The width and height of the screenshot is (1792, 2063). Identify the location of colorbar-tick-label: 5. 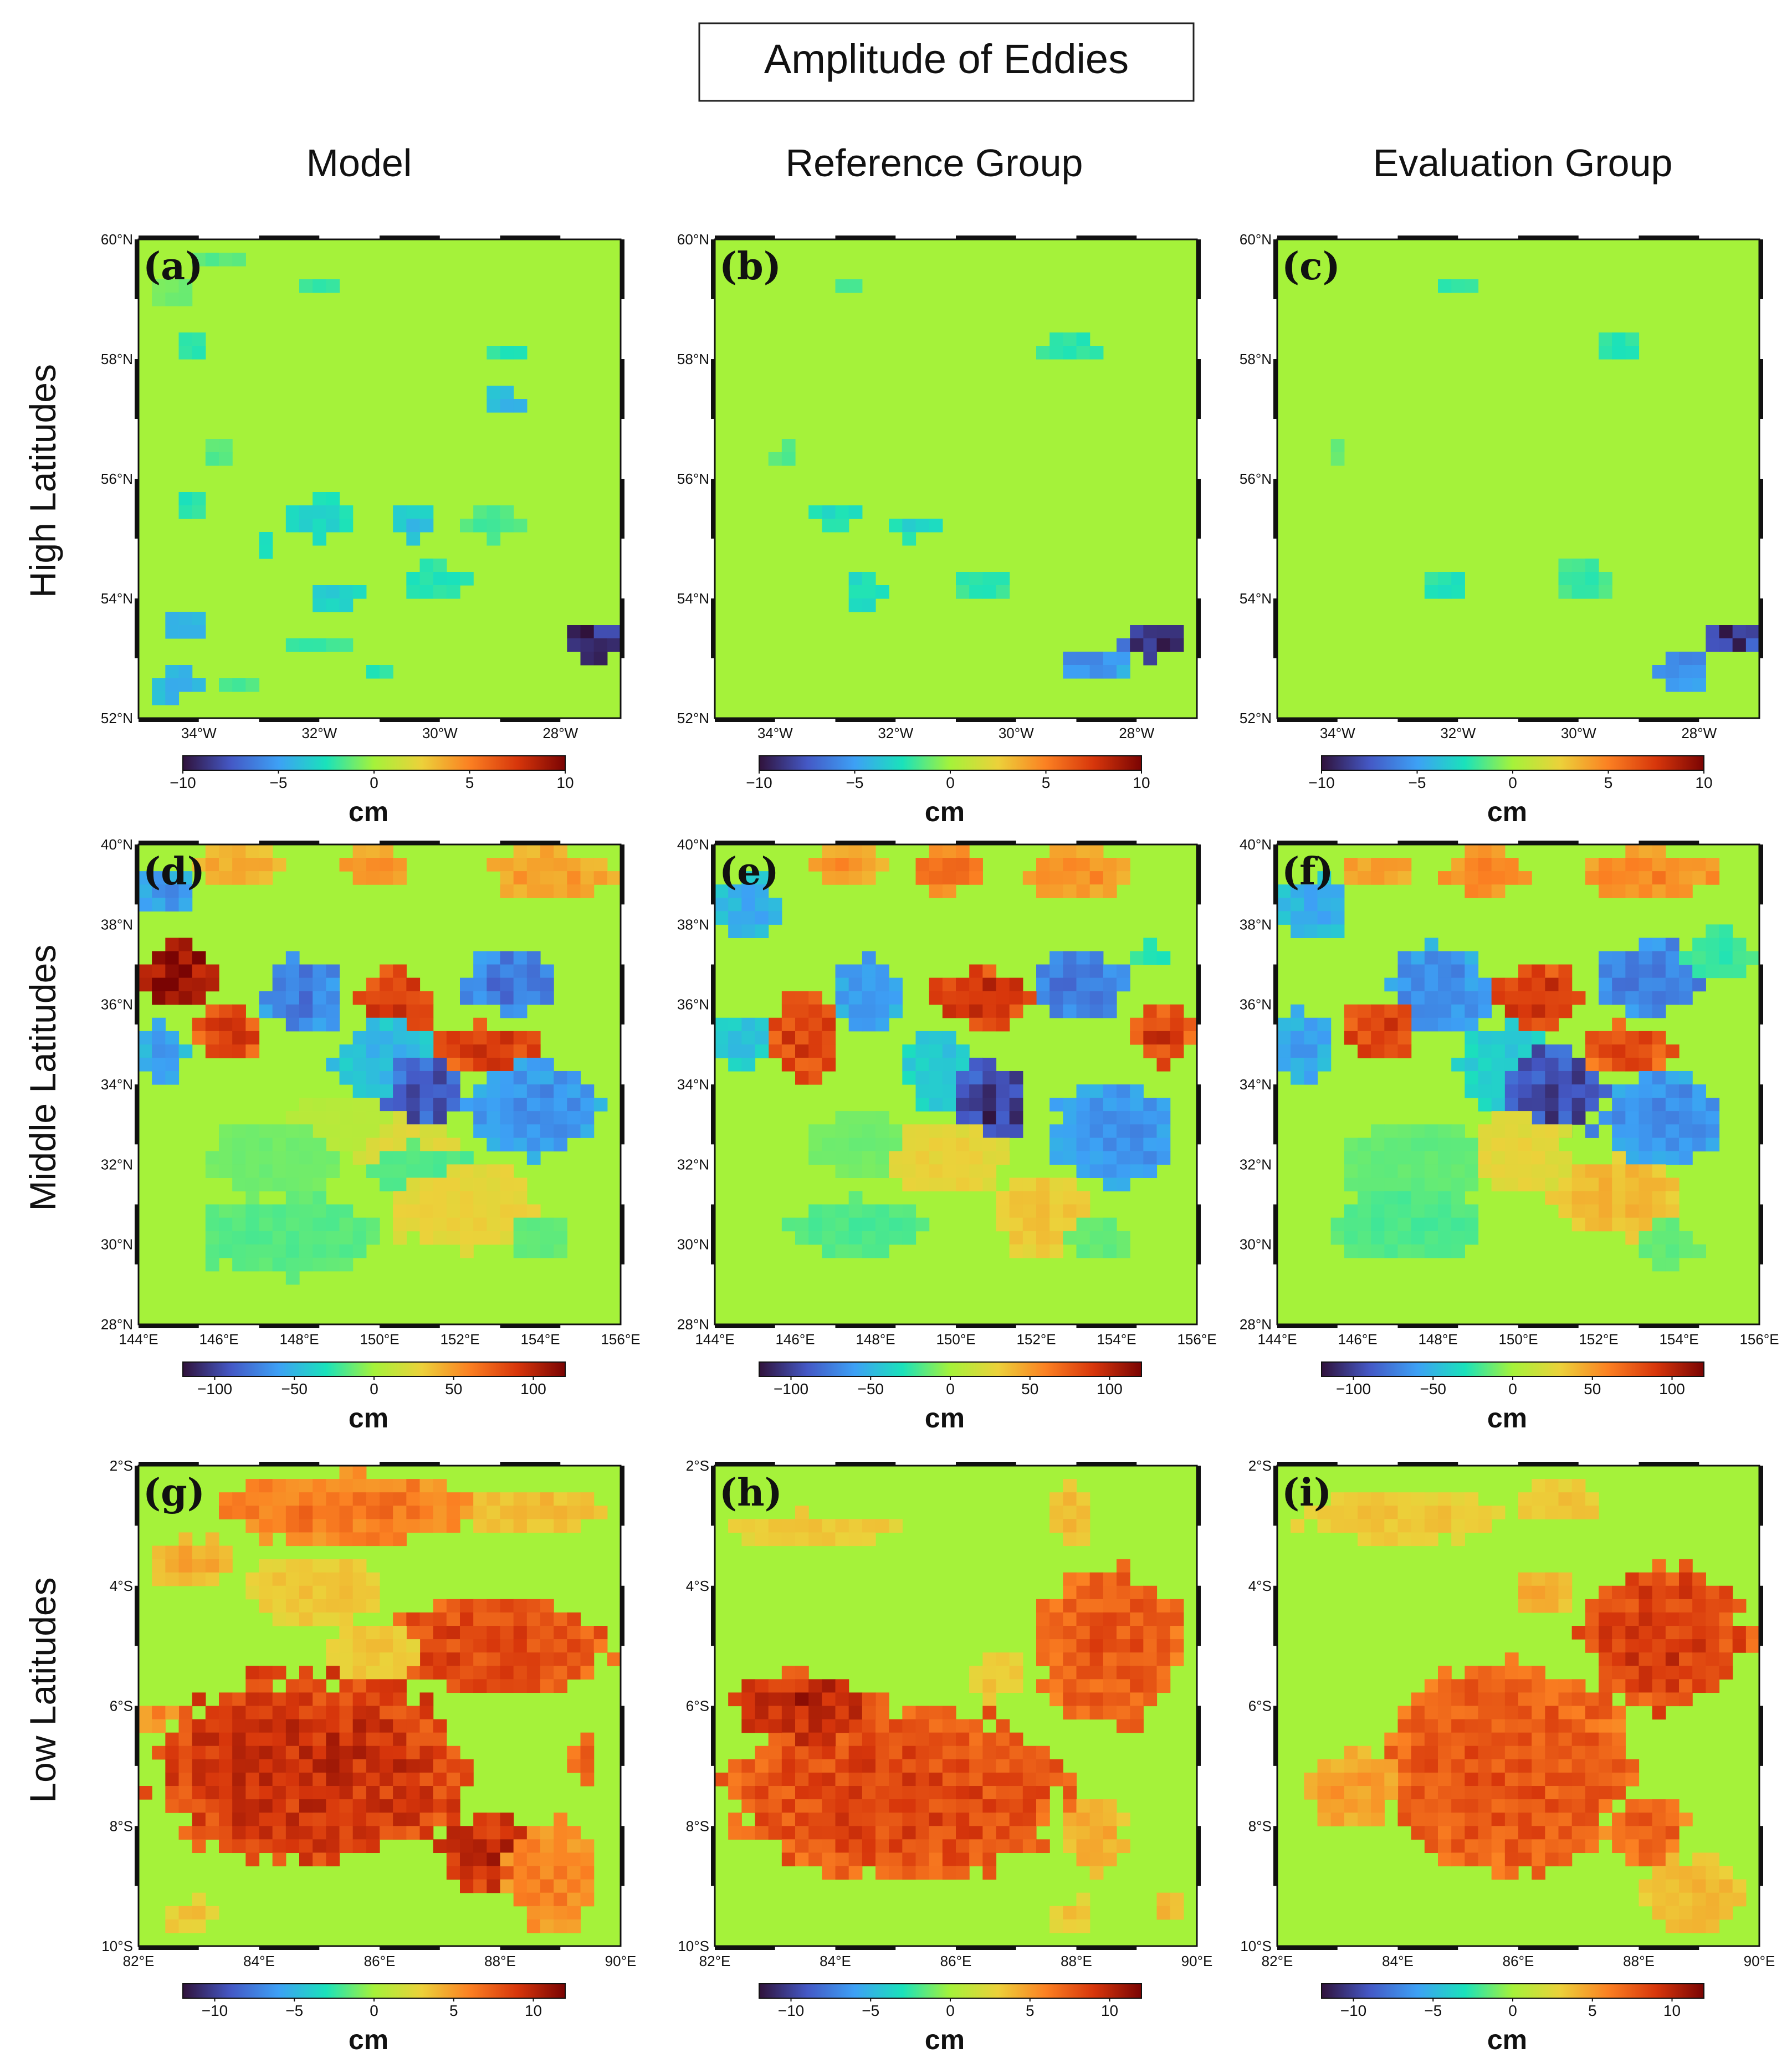
(453, 2010).